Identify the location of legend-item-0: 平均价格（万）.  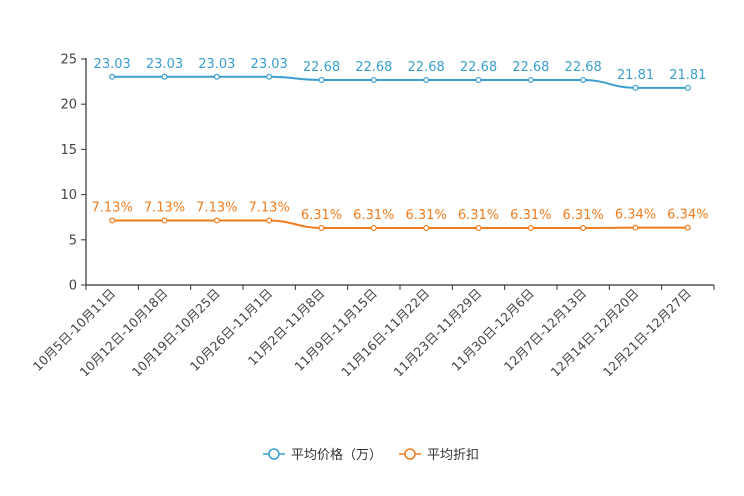
(322, 455).